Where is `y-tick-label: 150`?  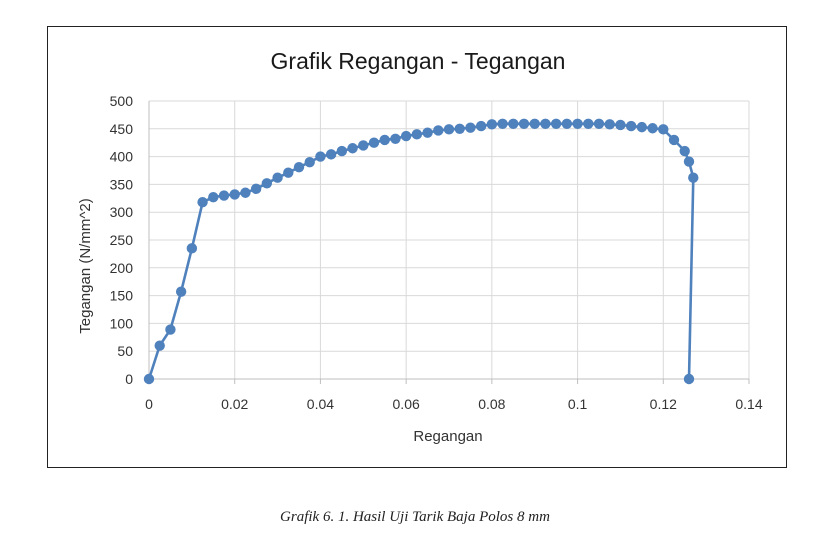
y-tick-label: 150 is located at coordinates (122, 296).